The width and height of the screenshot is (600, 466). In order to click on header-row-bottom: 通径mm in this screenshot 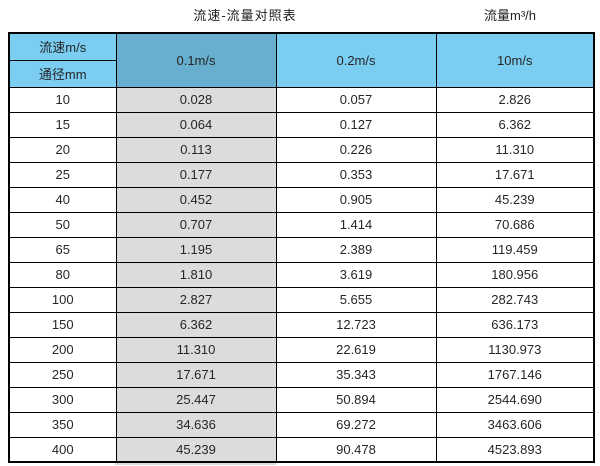, I will do `click(301, 73)`.